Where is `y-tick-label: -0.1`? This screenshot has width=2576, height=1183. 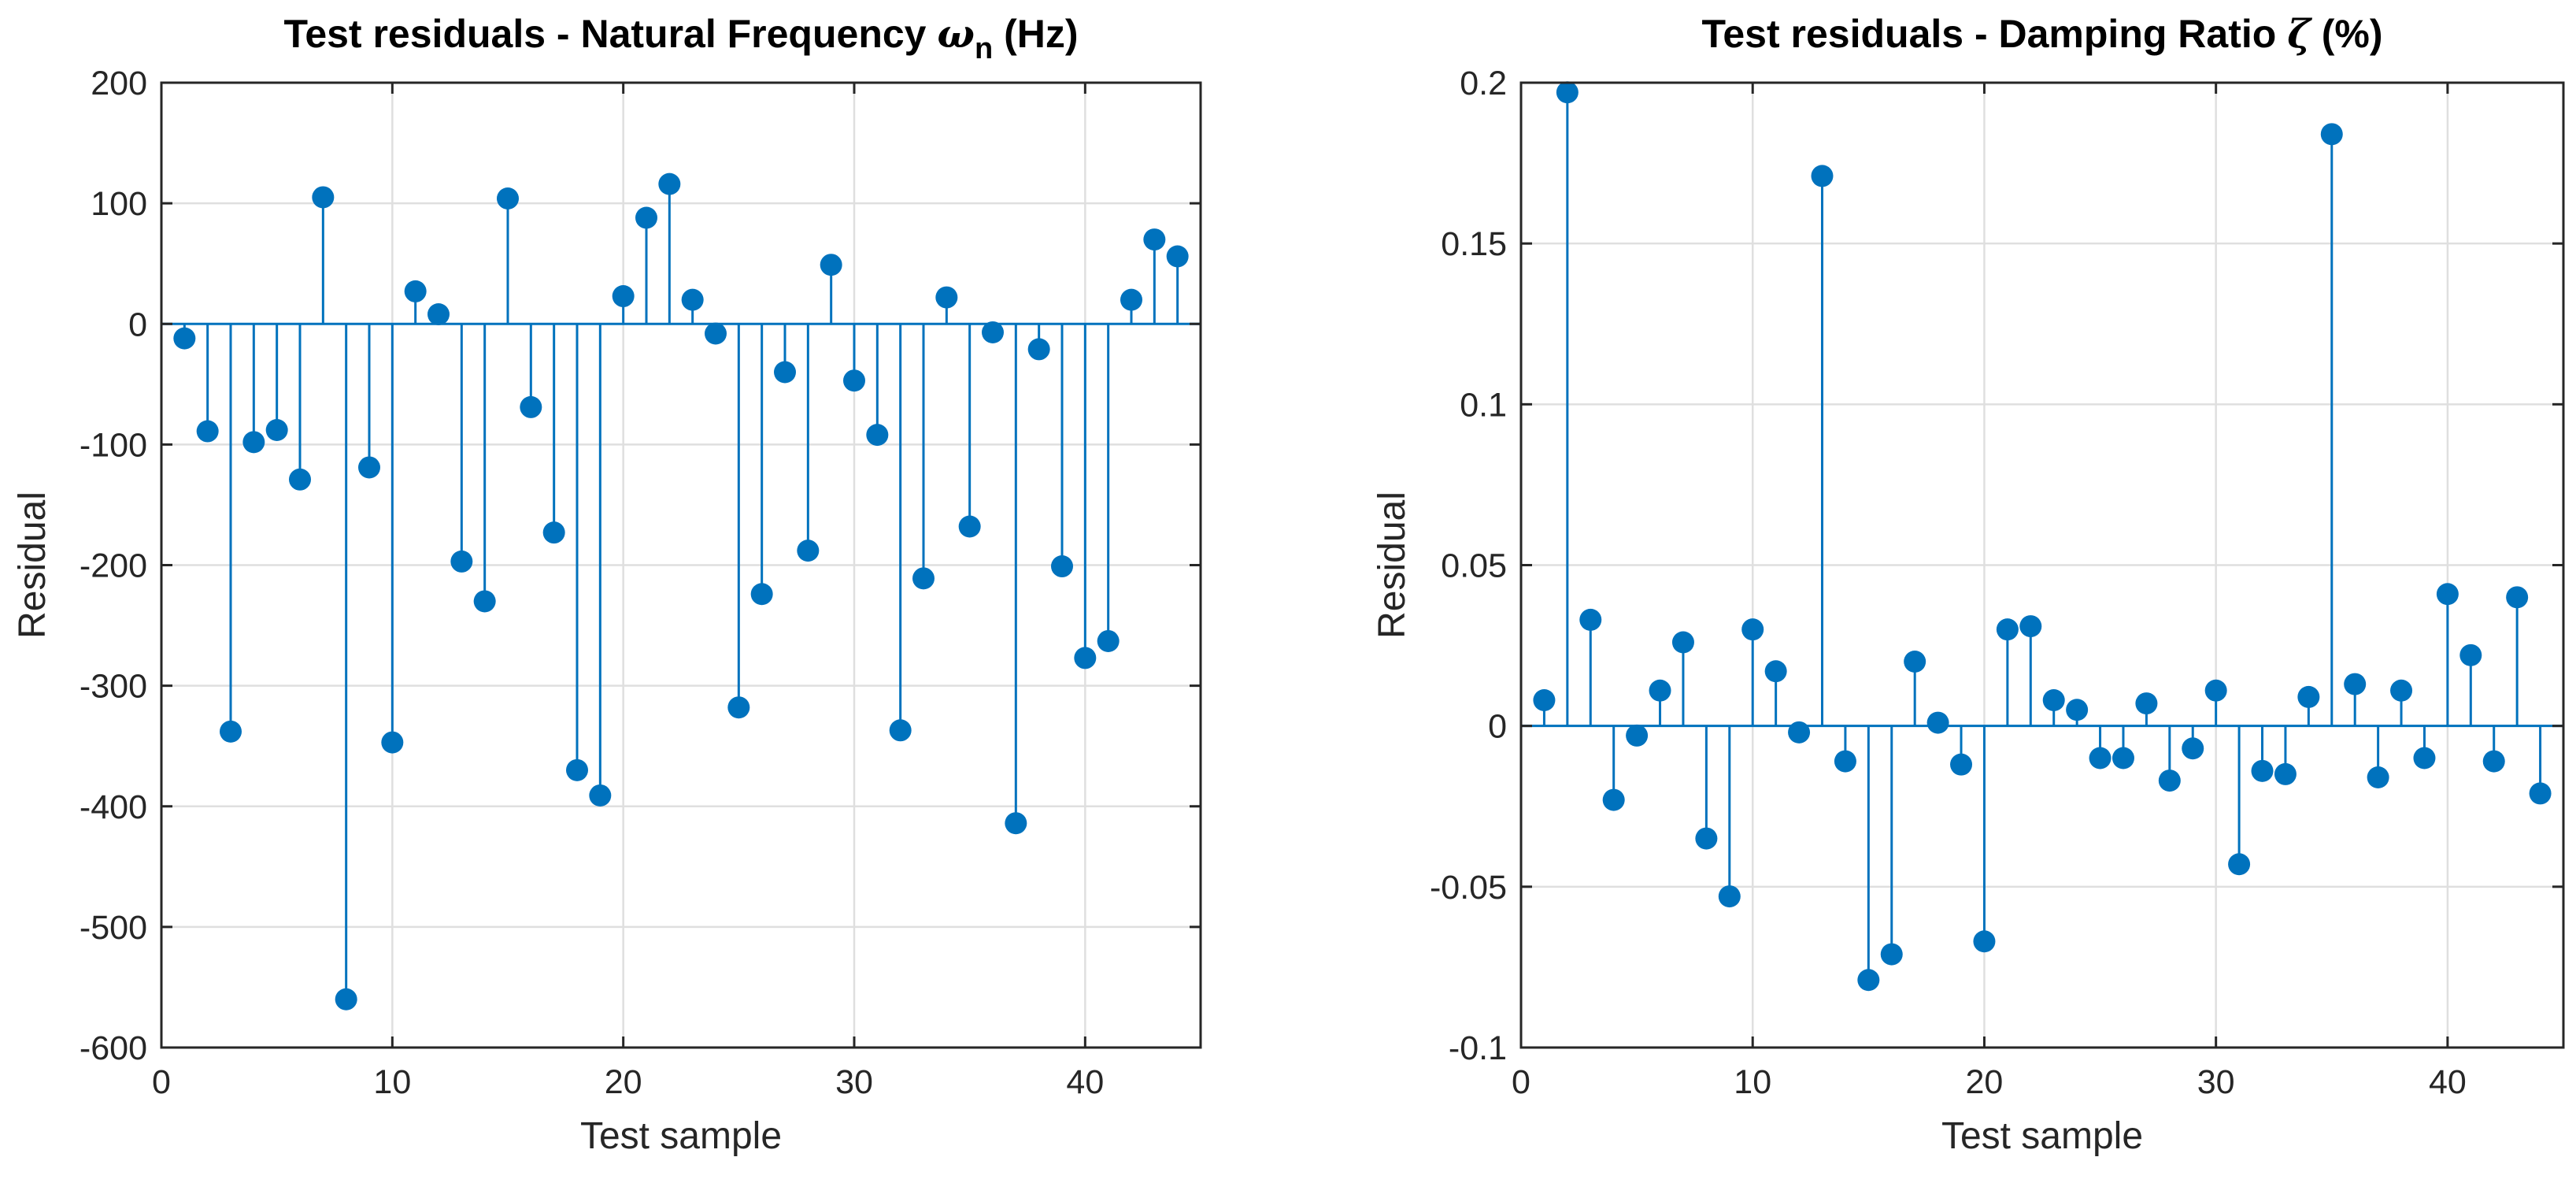 y-tick-label: -0.1 is located at coordinates (1478, 1048).